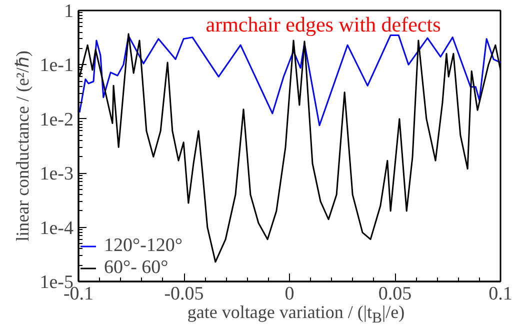 Image resolution: width=514 pixels, height=329 pixels. I want to click on x-axis-title: gate voltage variation / (|t$_{B}$|/e), so click(296, 314).